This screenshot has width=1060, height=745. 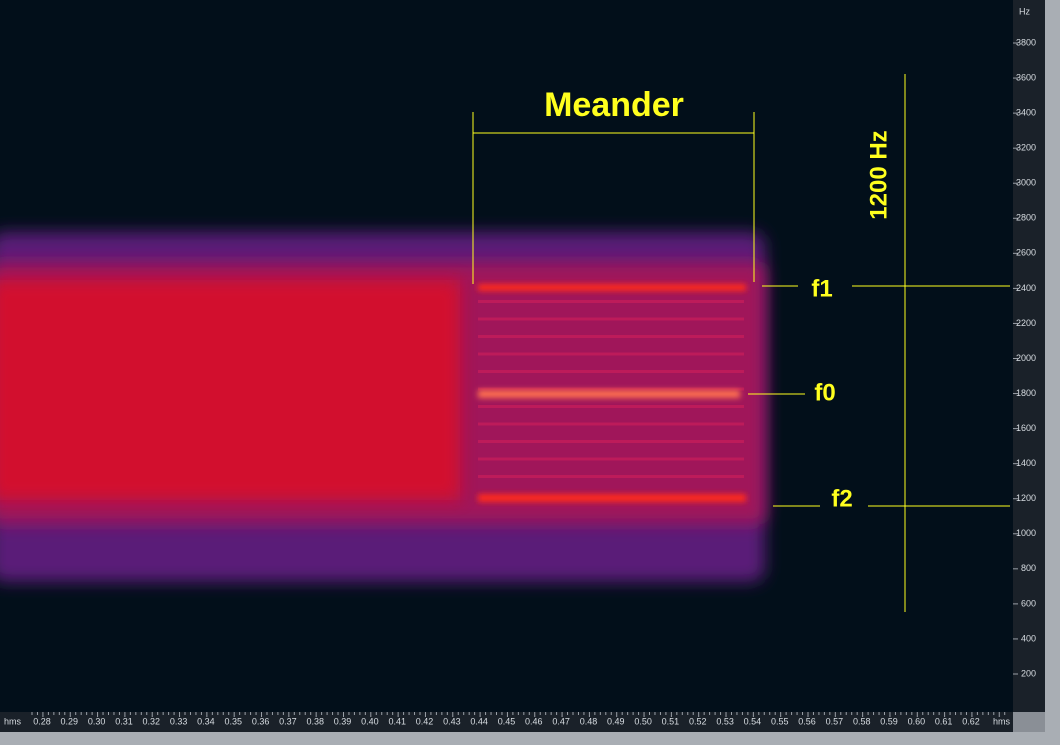 I want to click on x-tick-label: 0.56, so click(x=807, y=721).